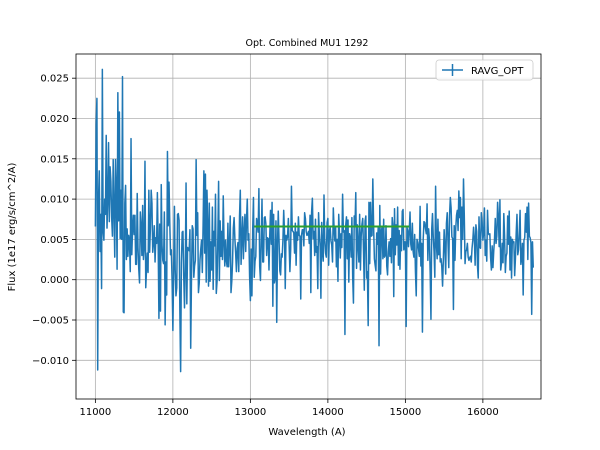 The height and width of the screenshot is (450, 600). I want to click on x-tick-label: 16000, so click(483, 412).